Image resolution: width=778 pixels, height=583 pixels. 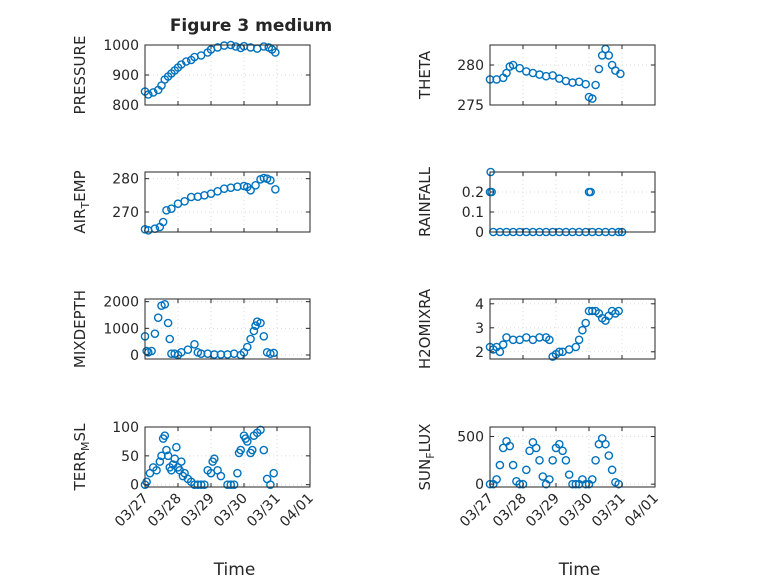 I want to click on y-tick-label: 2, so click(x=479, y=353).